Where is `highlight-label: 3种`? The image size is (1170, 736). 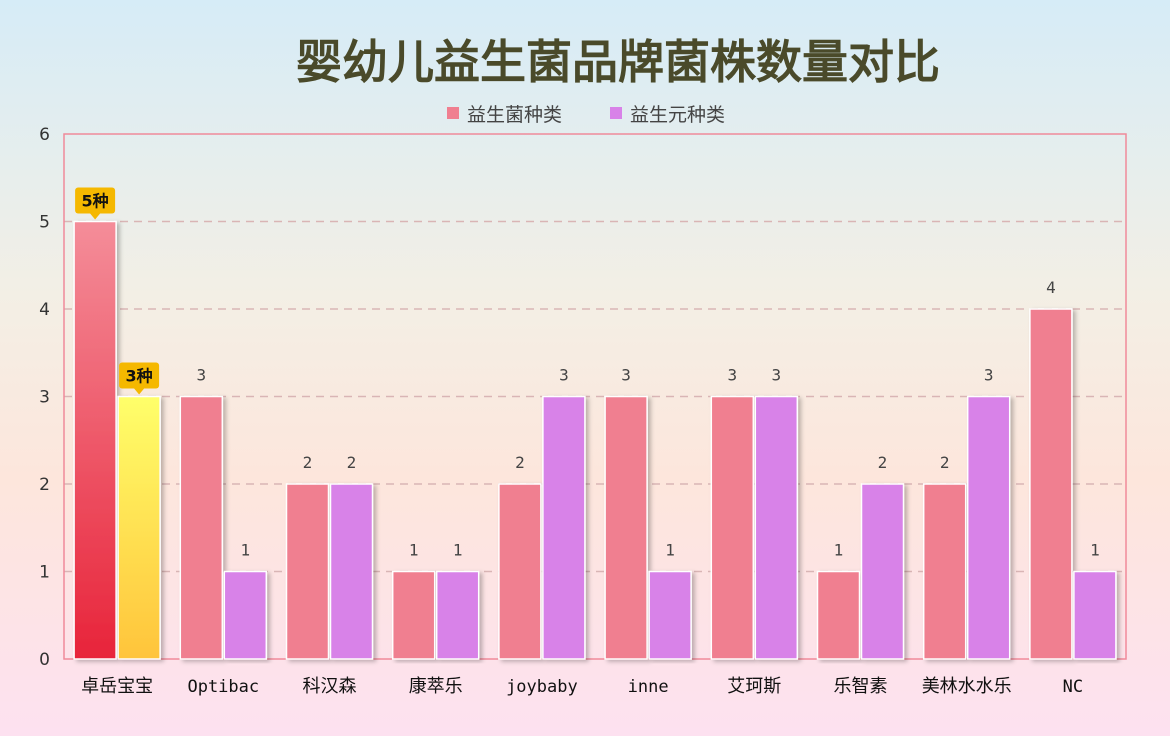
highlight-label: 3种 is located at coordinates (139, 376).